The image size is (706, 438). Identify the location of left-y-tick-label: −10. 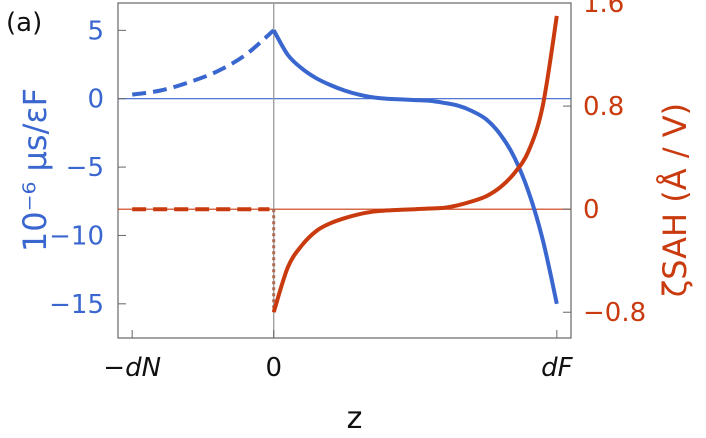
(76, 236).